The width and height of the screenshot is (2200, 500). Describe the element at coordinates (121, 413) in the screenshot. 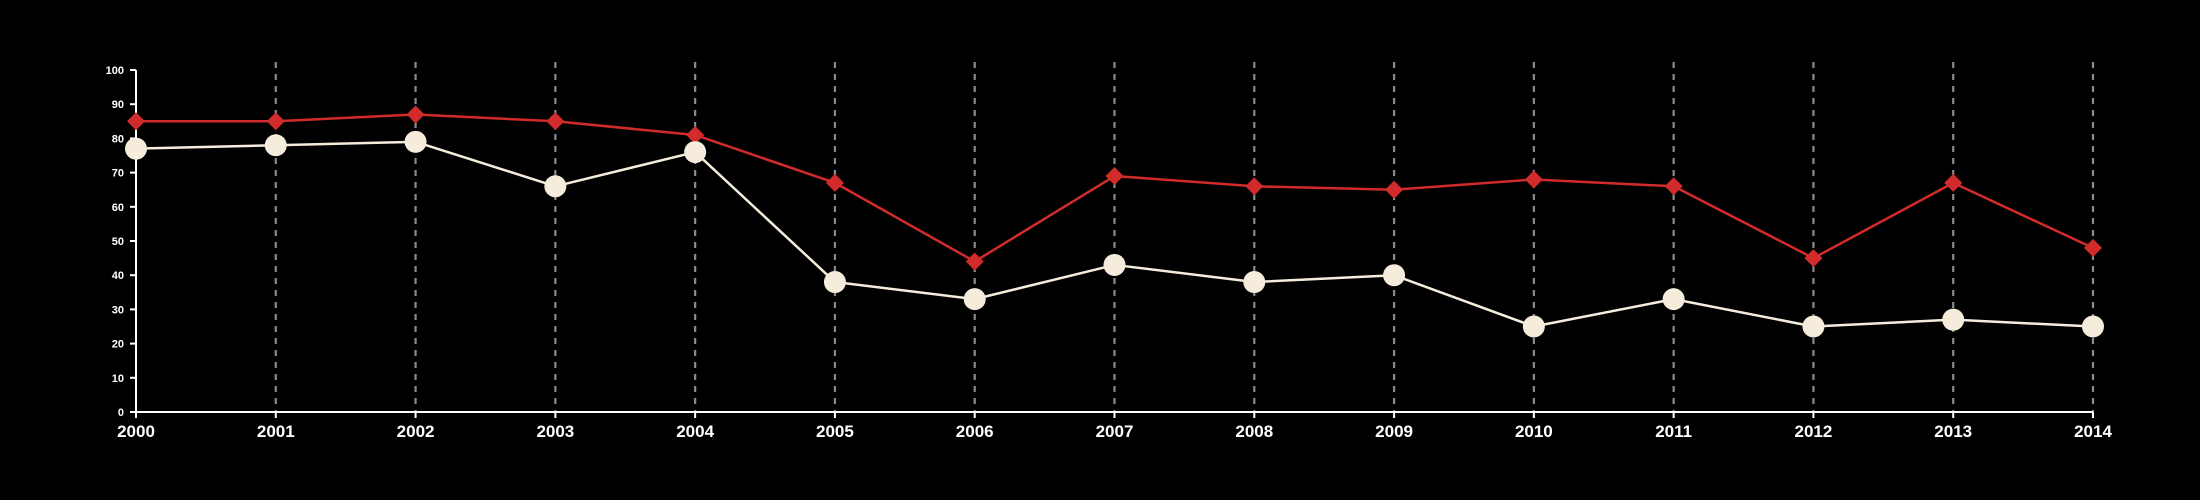

I see `y-tick-label-0: 0` at that location.